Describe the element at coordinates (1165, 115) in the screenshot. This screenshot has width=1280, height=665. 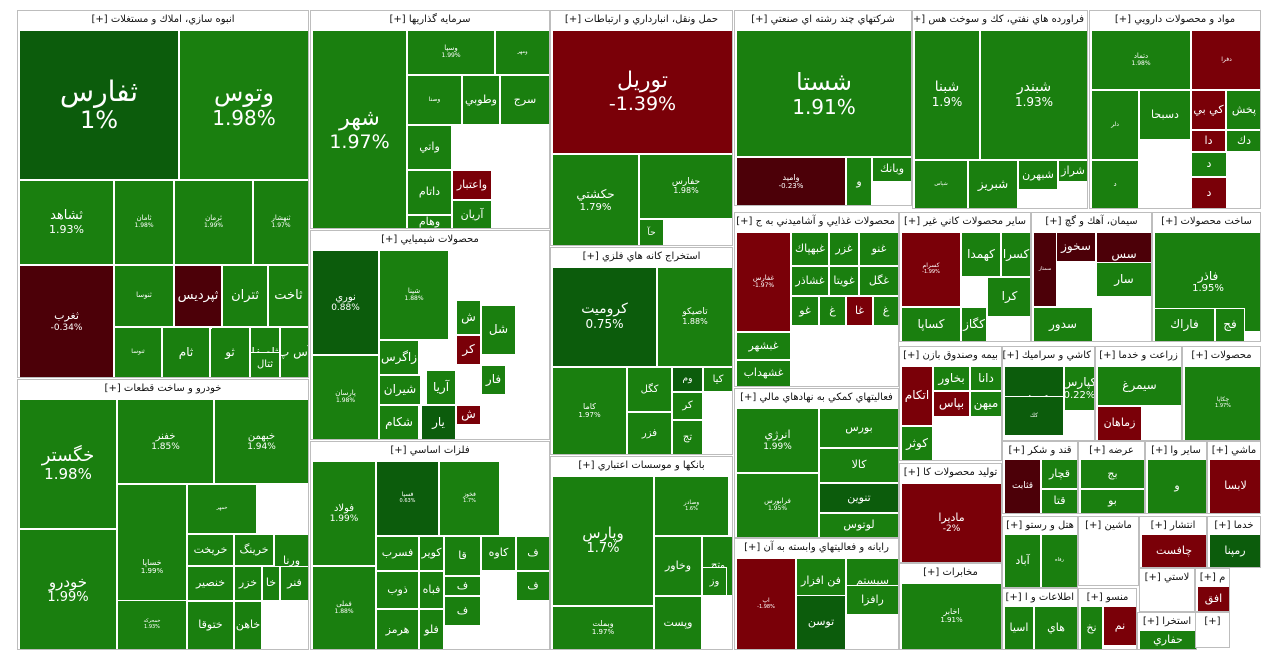
I see `stock-tile: دسبحا` at that location.